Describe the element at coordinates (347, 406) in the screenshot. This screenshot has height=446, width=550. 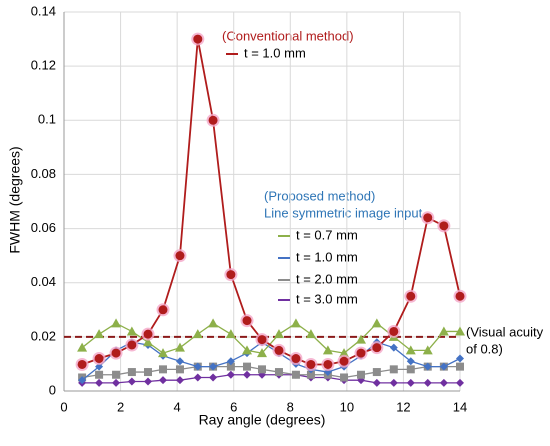
I see `x-tick-label: 10` at that location.